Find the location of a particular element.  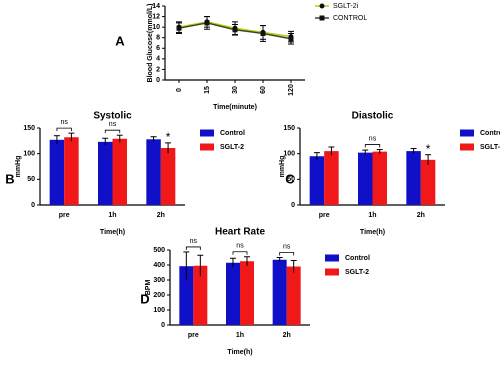

panel-label: D is located at coordinates (144, 298).